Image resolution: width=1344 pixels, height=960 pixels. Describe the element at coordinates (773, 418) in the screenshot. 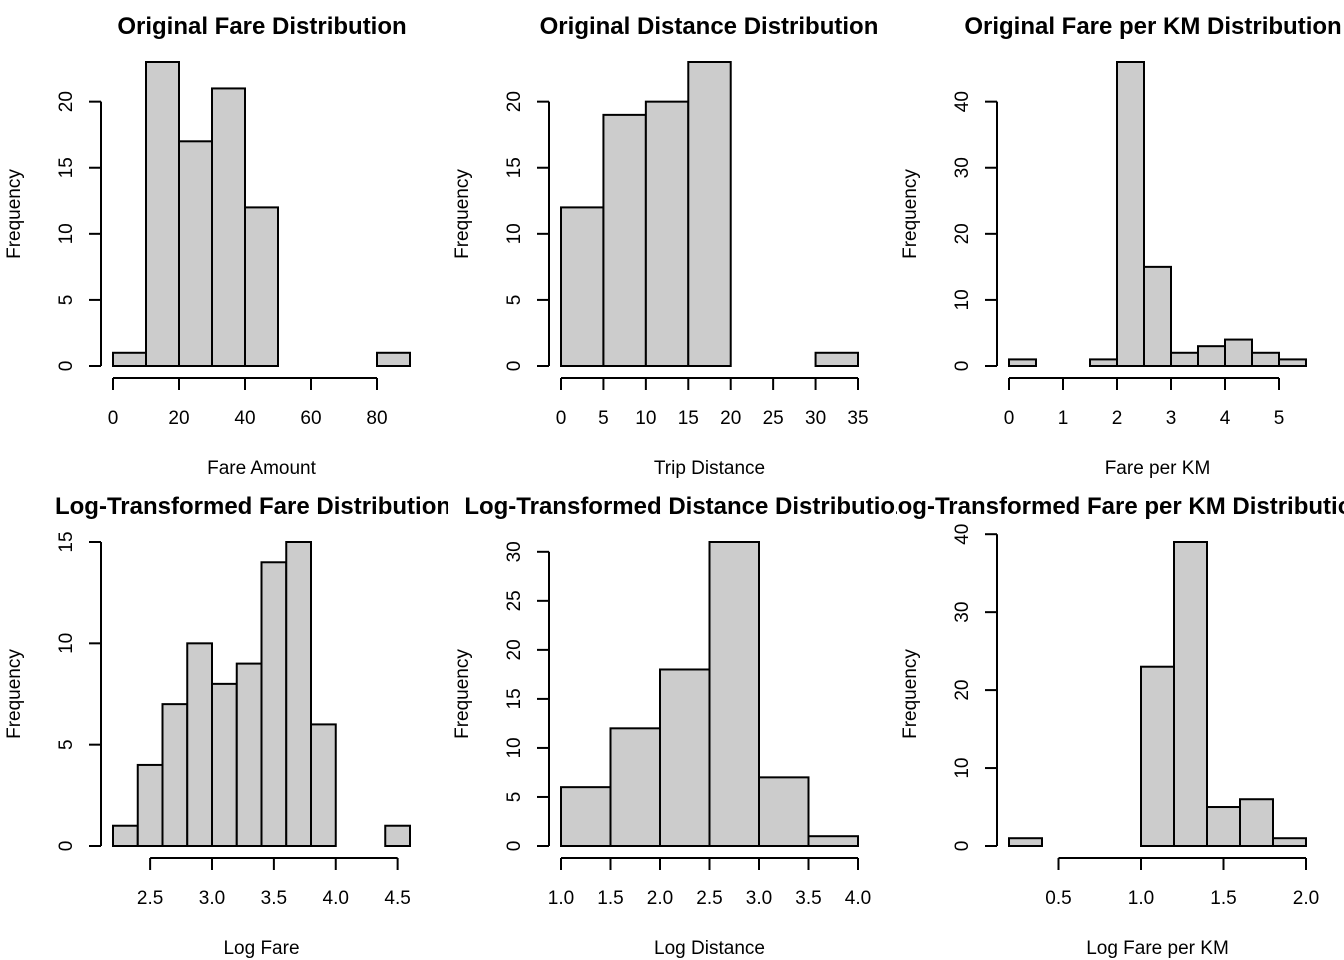

I see `x-tick-label: 25` at that location.